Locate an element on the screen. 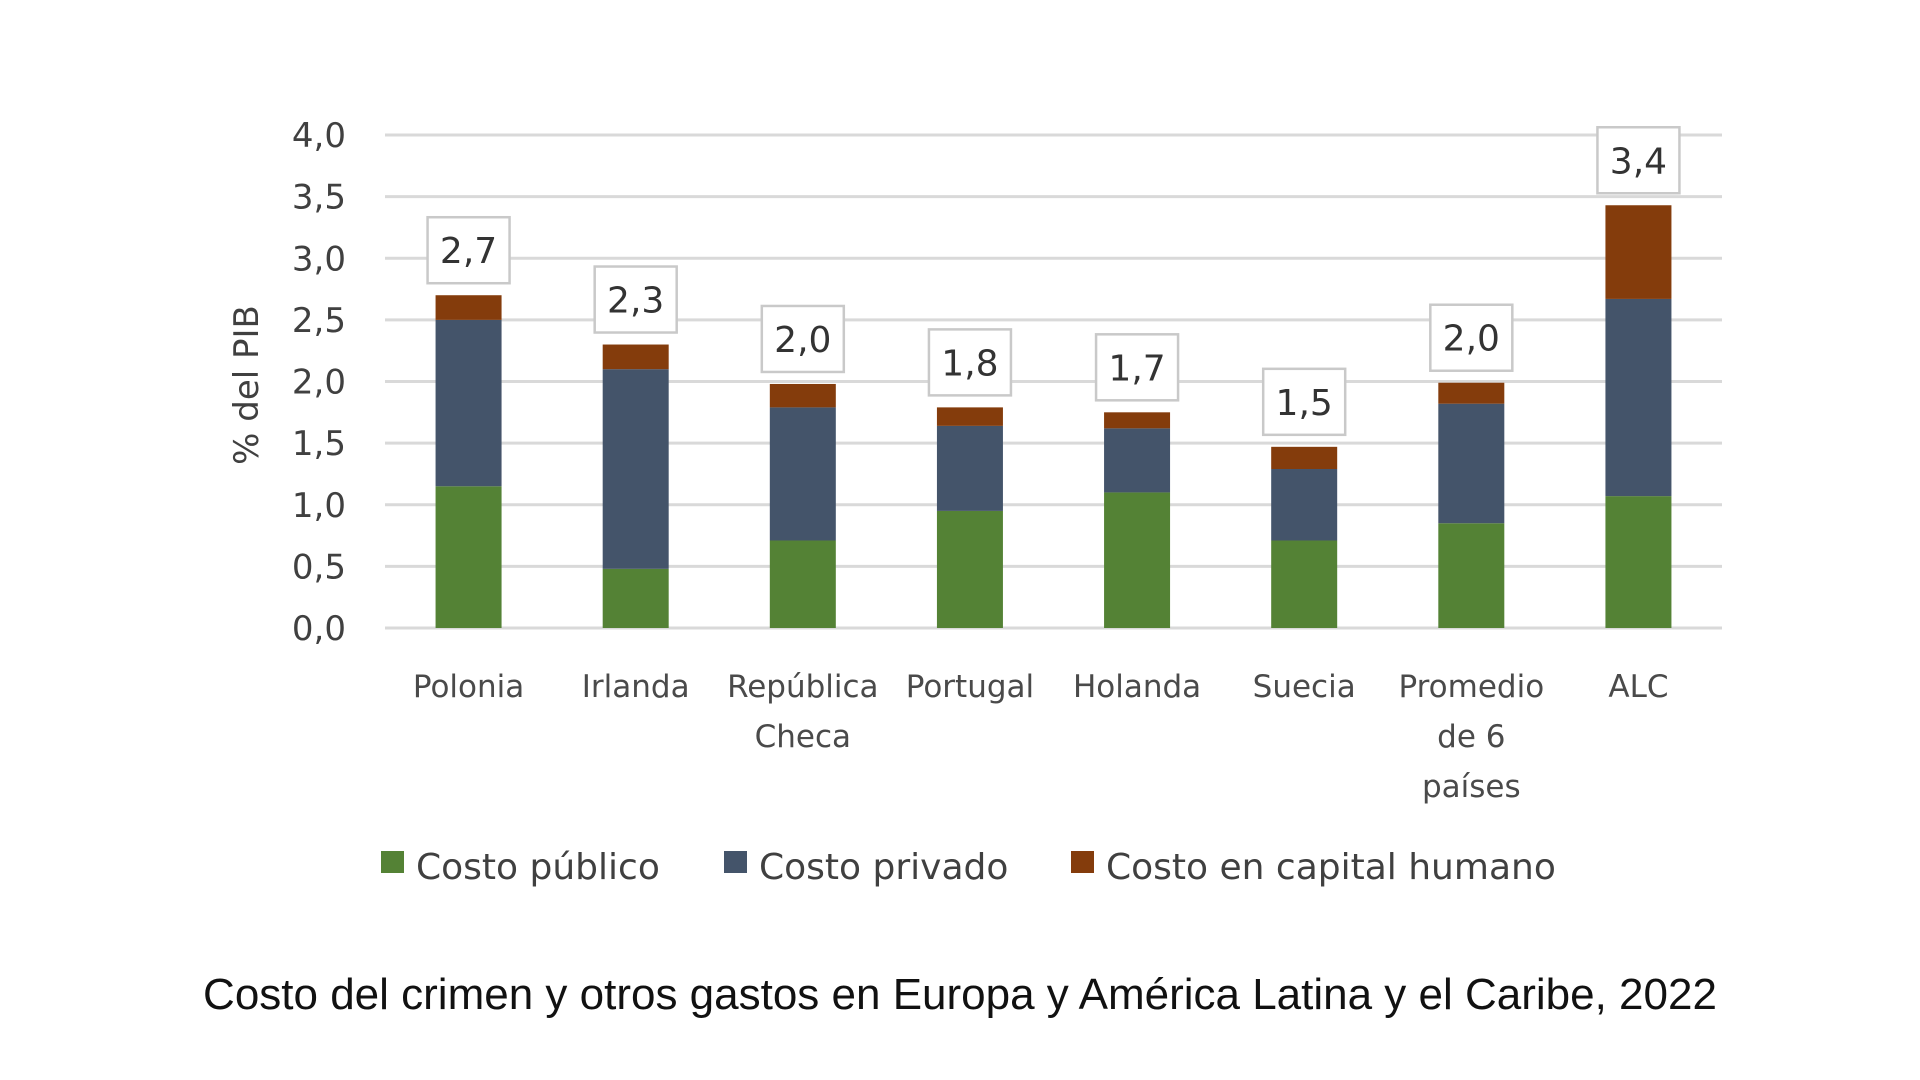 The height and width of the screenshot is (1080, 1920). category-label-line: Polonia is located at coordinates (468, 687).